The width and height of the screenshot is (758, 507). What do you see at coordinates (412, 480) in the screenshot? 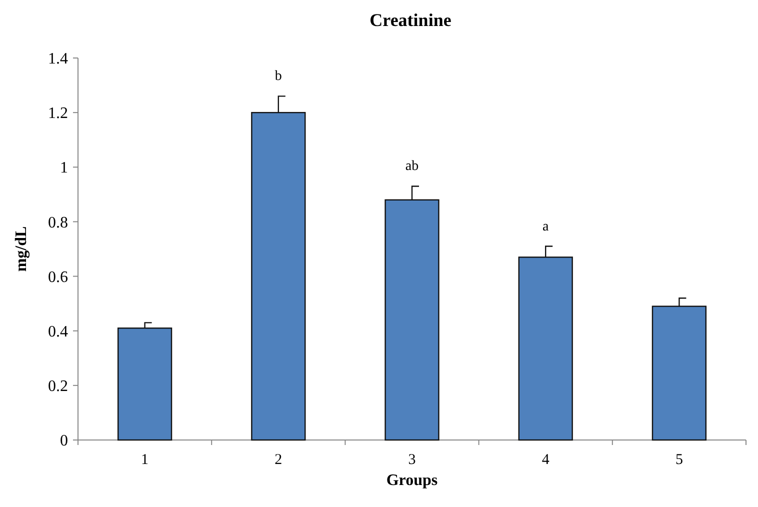
I see `x-axis-title: Groups` at bounding box center [412, 480].